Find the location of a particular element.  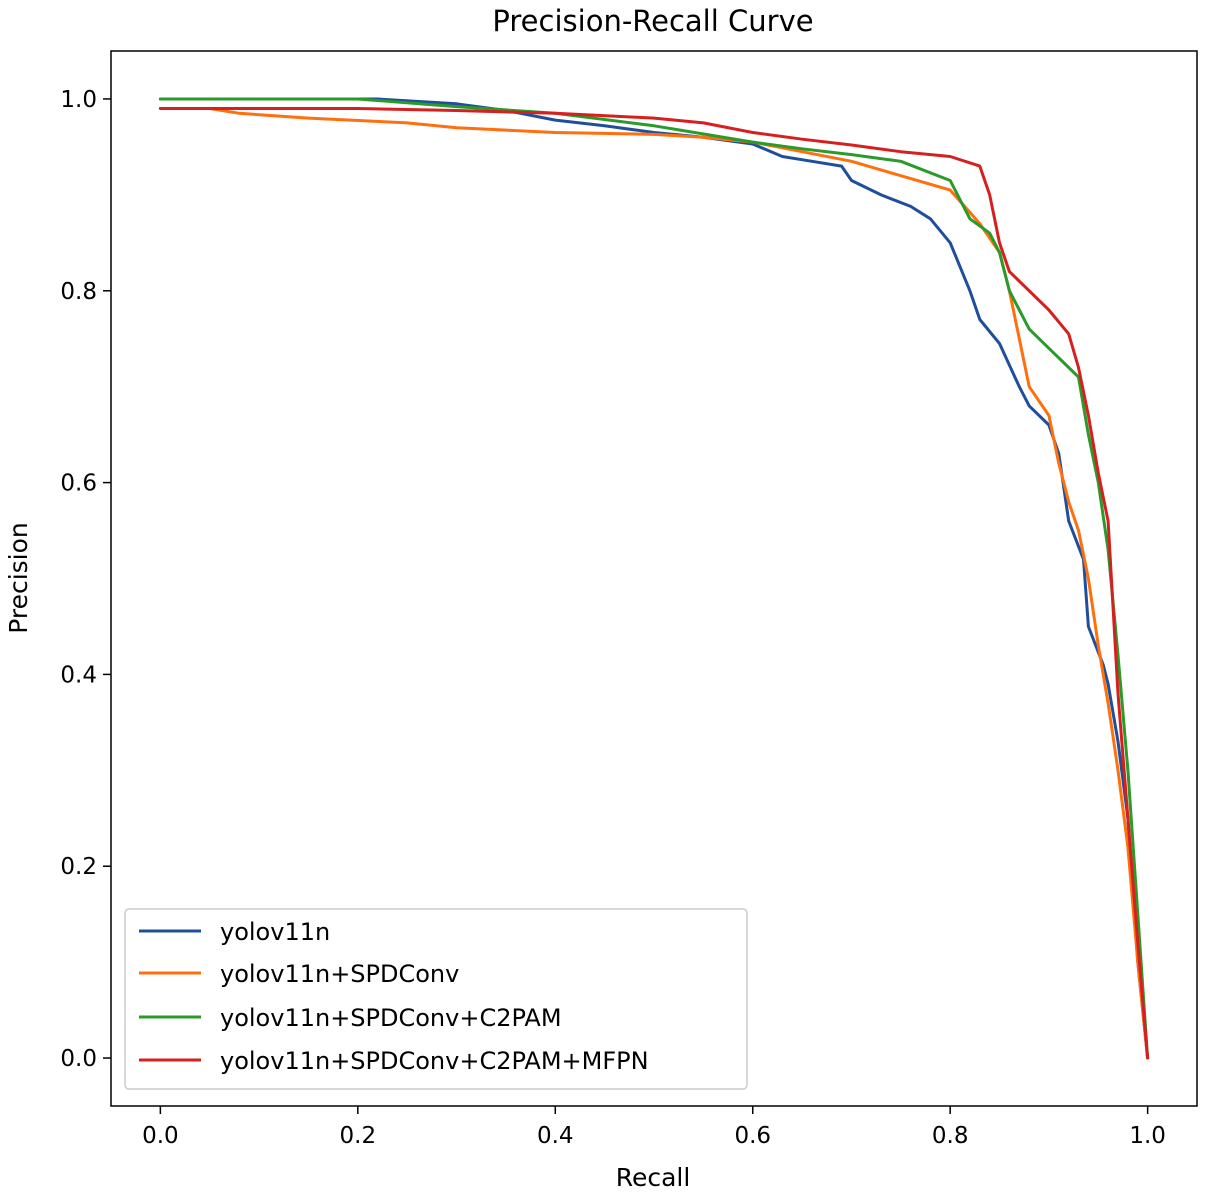

x-axis-ticks: 0.0 0.2 0.4 0.6 0.8 1.0 is located at coordinates (654, 1127).